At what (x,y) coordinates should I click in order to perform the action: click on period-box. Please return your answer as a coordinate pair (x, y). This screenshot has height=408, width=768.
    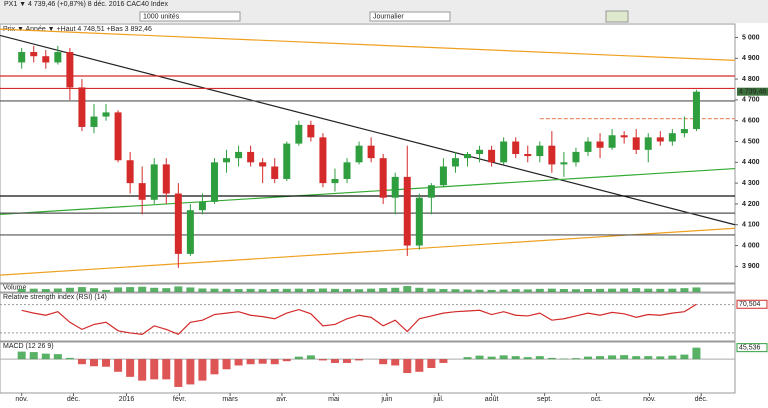
    Looking at the image, I should click on (410, 16).